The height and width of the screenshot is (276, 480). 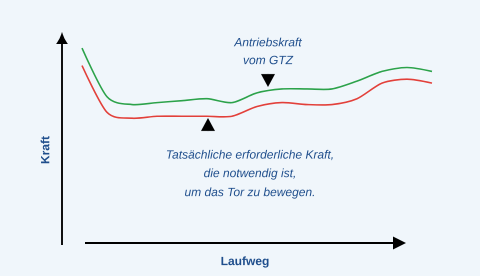 I want to click on annotation: die notwendig ist,, so click(x=249, y=174).